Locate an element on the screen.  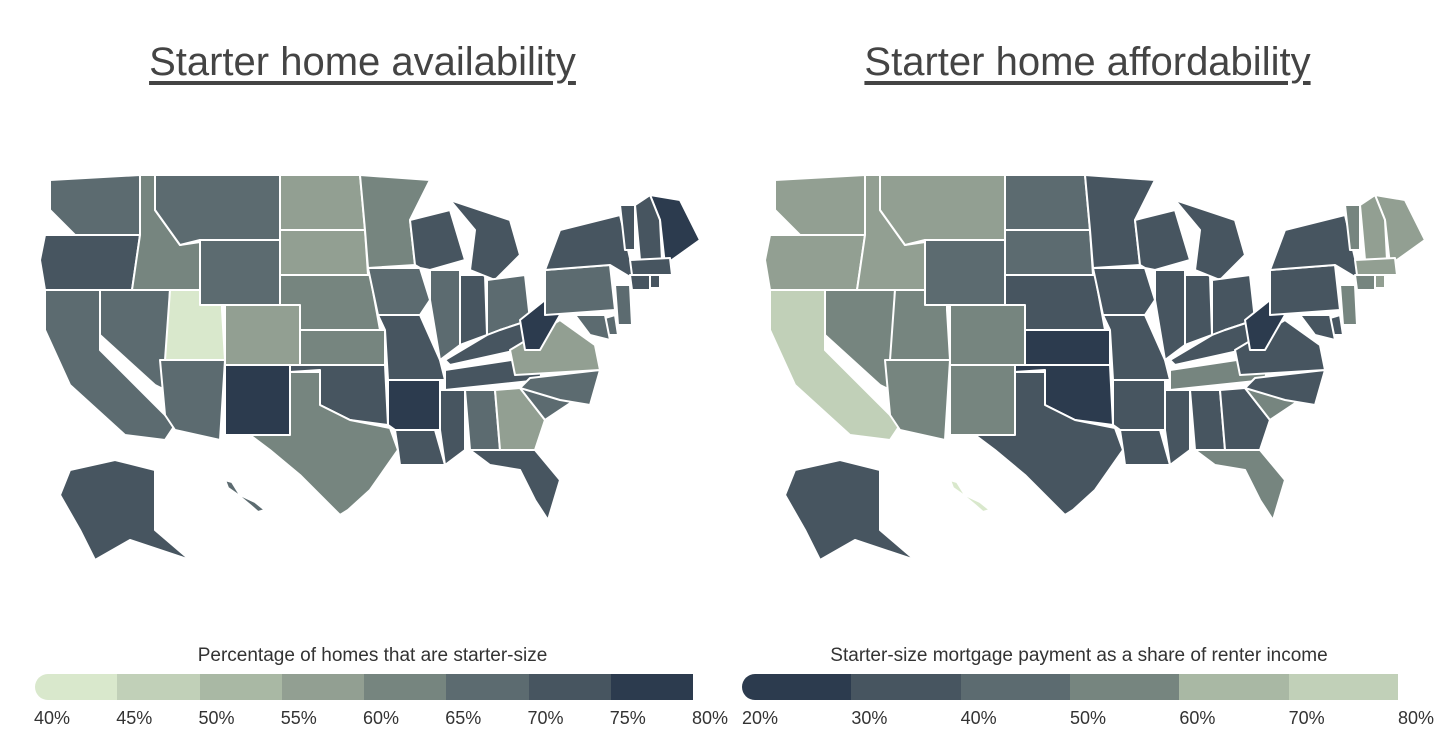
availability-legend-tick: 50% is located at coordinates (216, 718).